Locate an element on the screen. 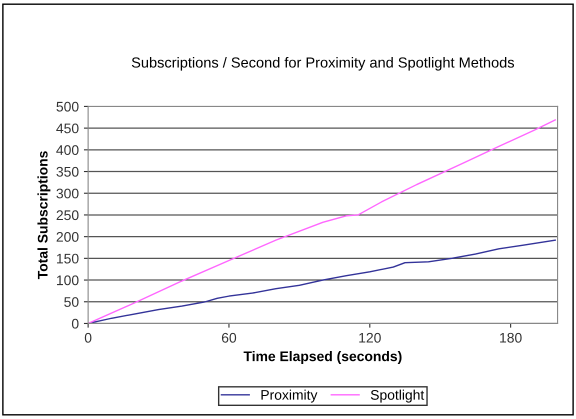 The height and width of the screenshot is (419, 576). y-axis-title: Total Subscriptions is located at coordinates (43, 215).